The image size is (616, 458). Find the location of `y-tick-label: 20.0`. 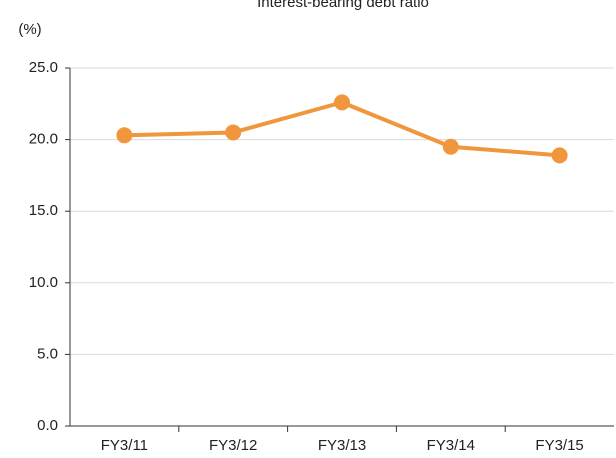

y-tick-label: 20.0 is located at coordinates (43, 139).